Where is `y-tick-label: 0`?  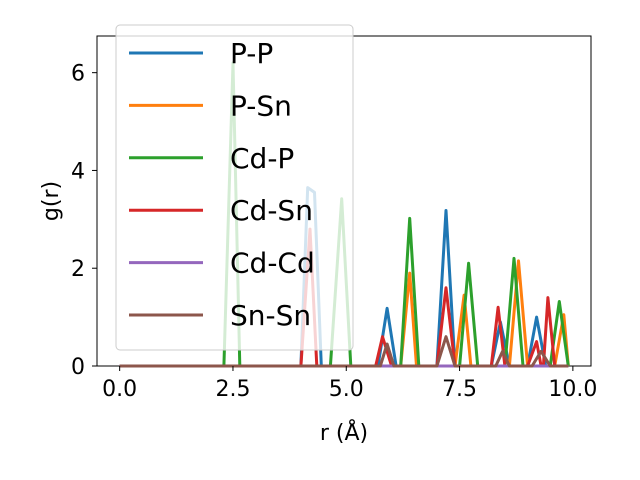 y-tick-label: 0 is located at coordinates (78, 367).